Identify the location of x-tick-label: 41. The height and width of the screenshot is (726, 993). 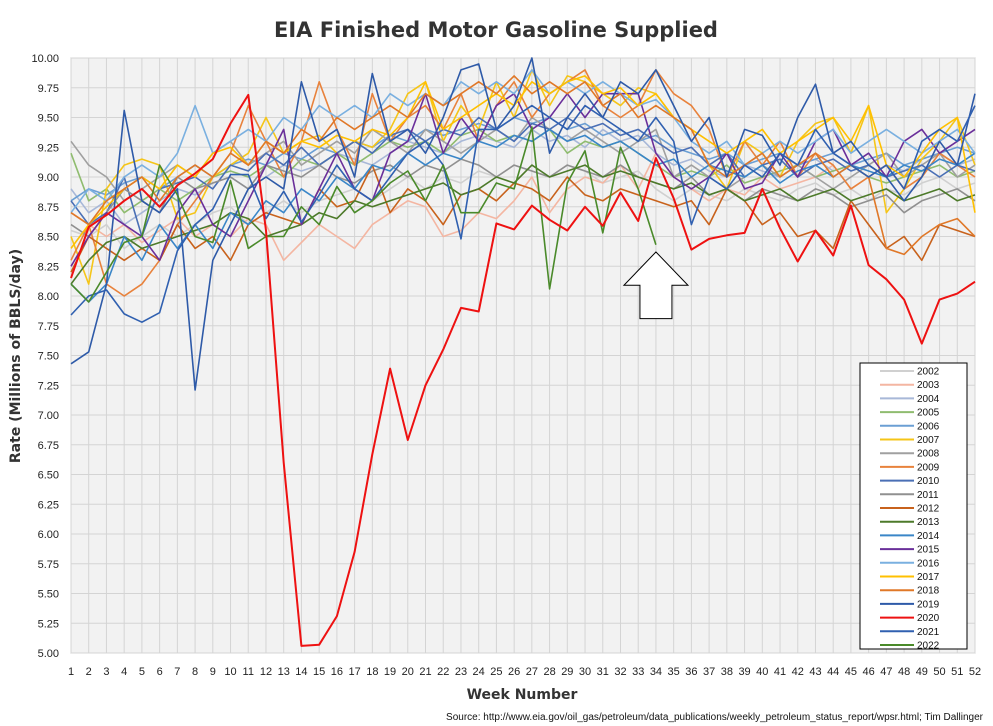
(780, 672).